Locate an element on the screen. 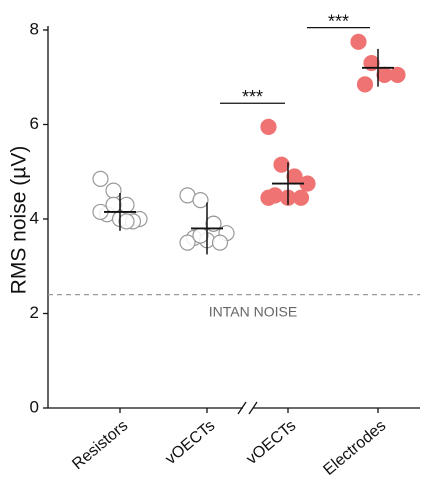 The image size is (424, 495). reference-label: INTAN NOISE is located at coordinates (253, 311).